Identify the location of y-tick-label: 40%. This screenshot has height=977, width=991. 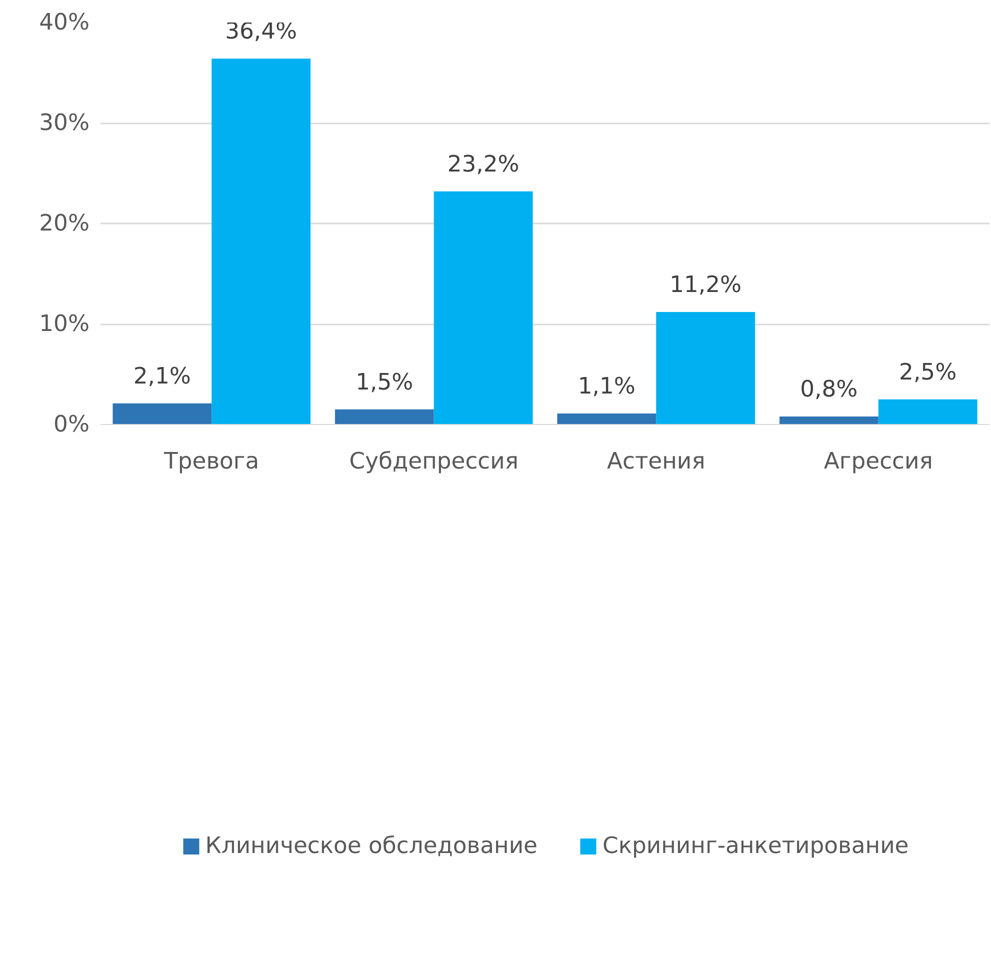
(64, 23).